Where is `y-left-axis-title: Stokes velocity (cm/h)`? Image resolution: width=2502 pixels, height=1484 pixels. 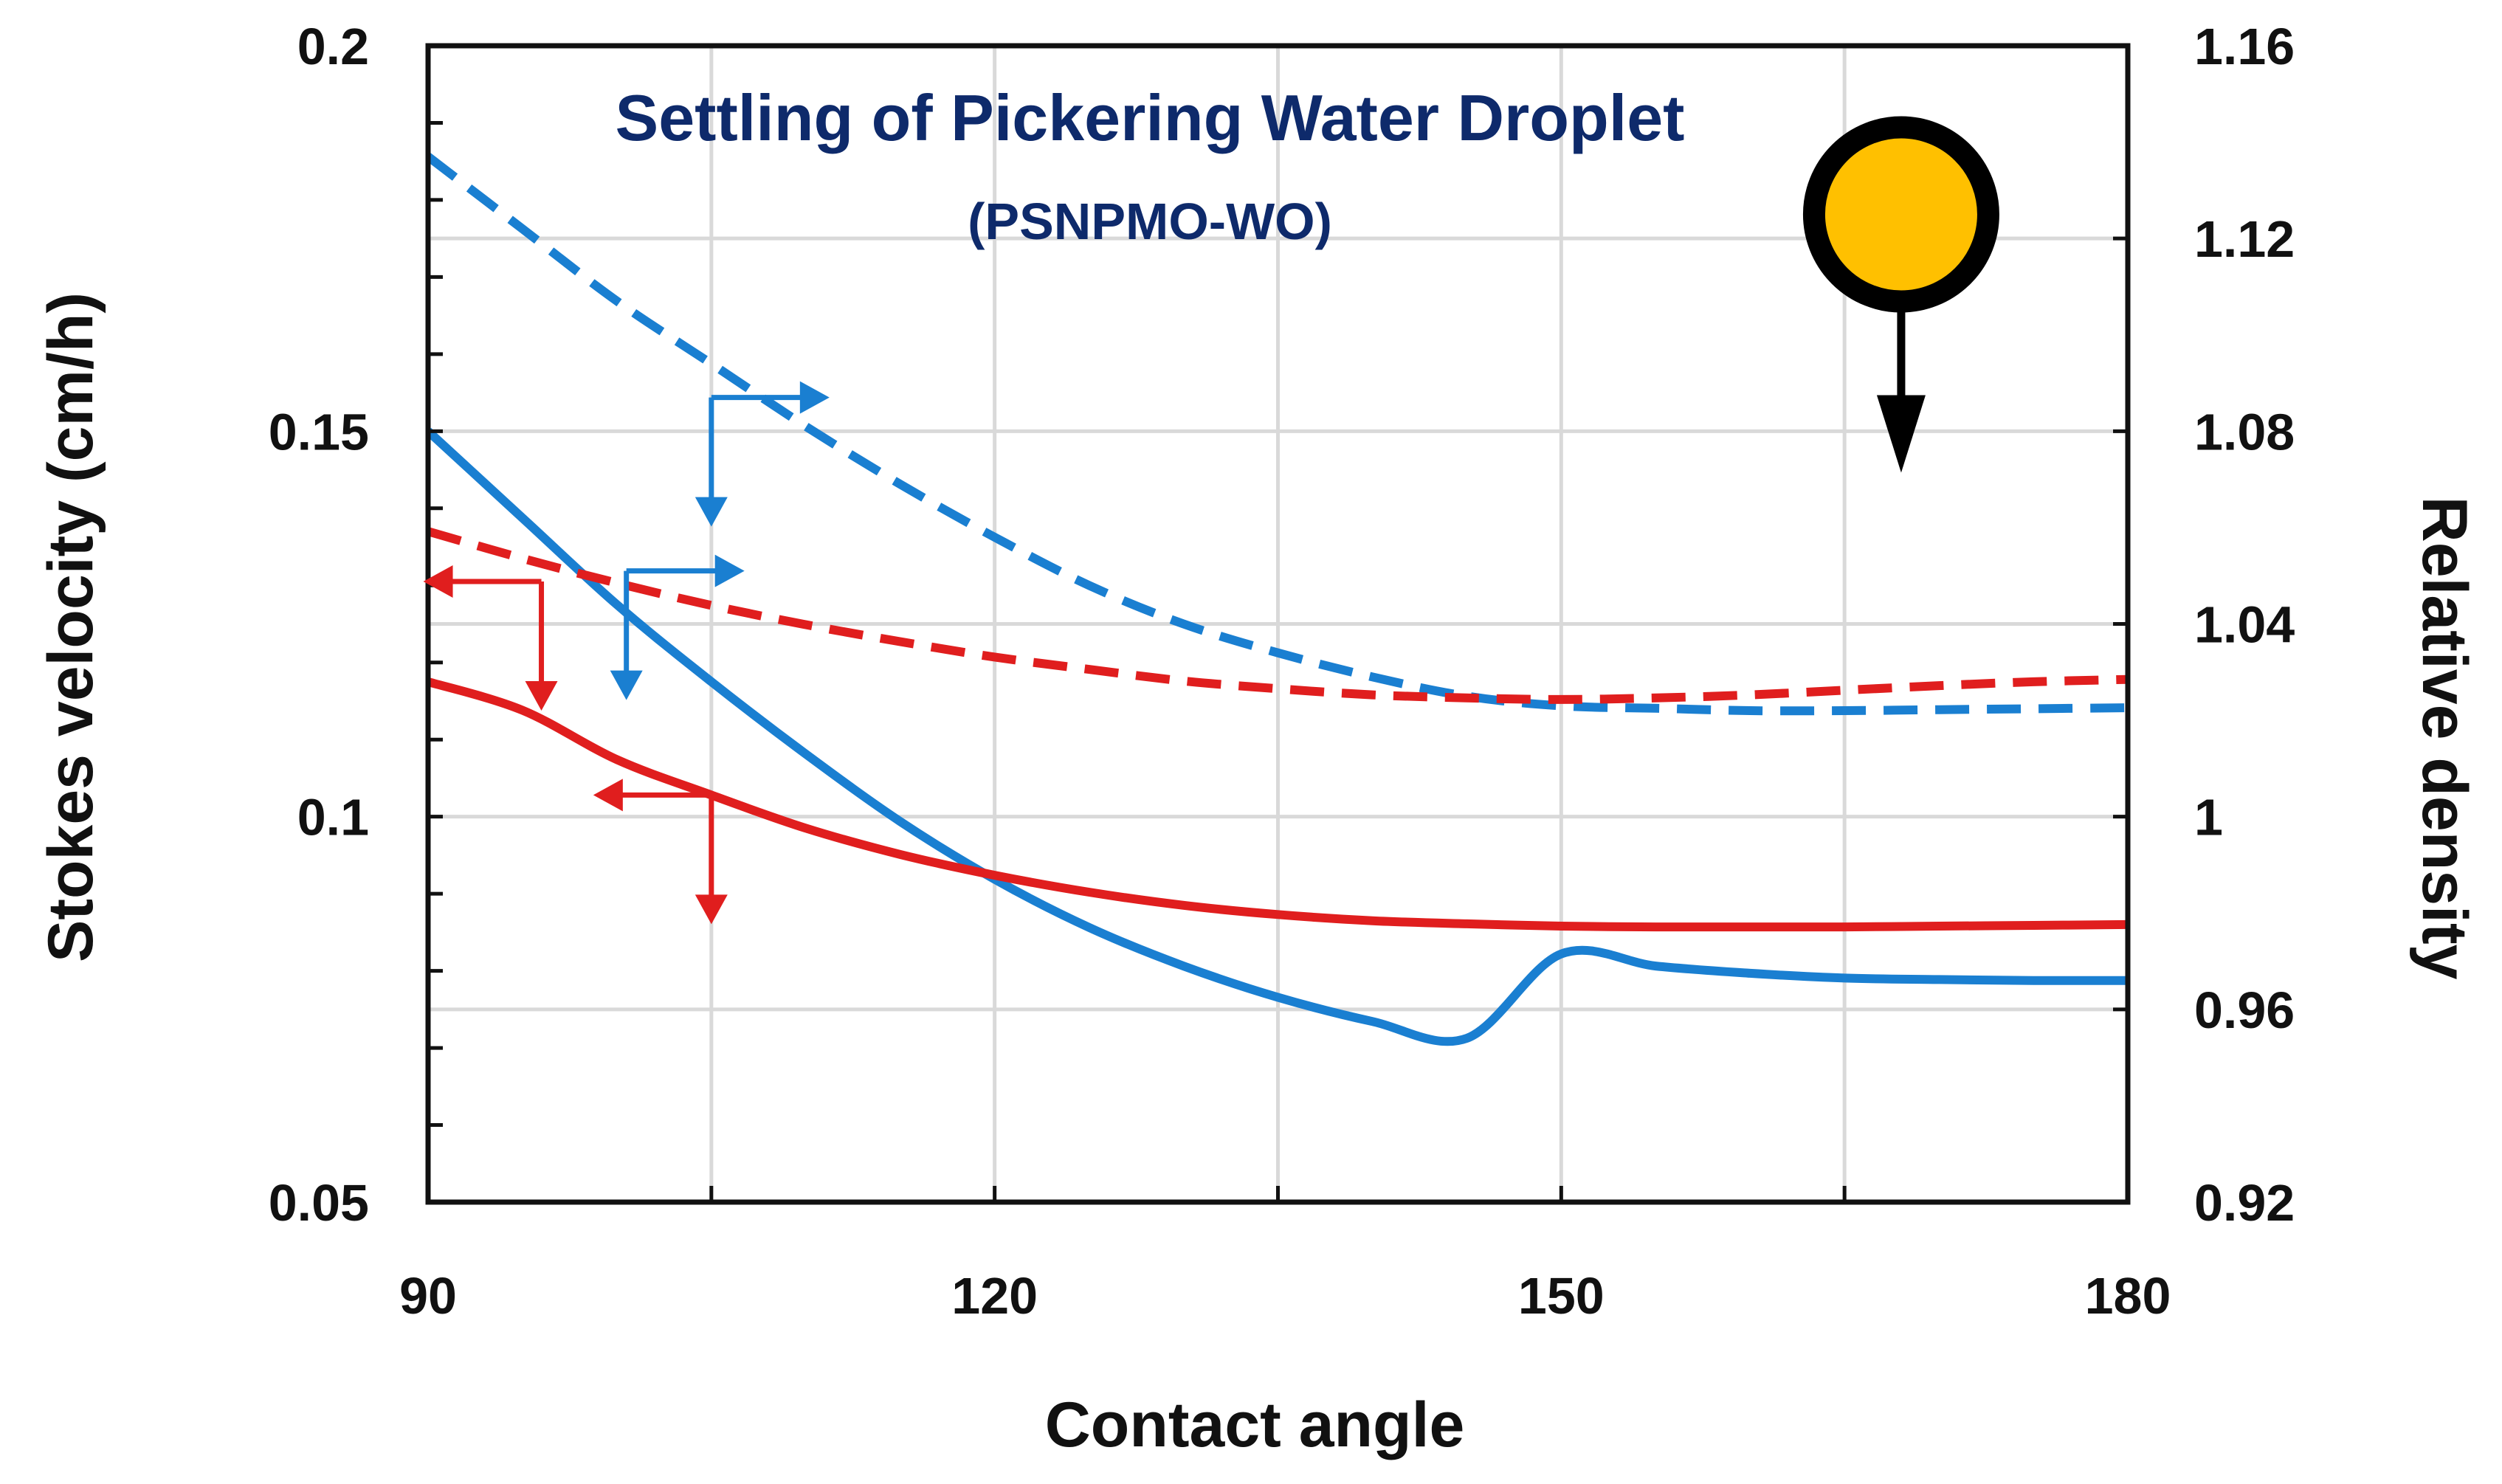 y-left-axis-title: Stokes velocity (cm/h) is located at coordinates (70, 627).